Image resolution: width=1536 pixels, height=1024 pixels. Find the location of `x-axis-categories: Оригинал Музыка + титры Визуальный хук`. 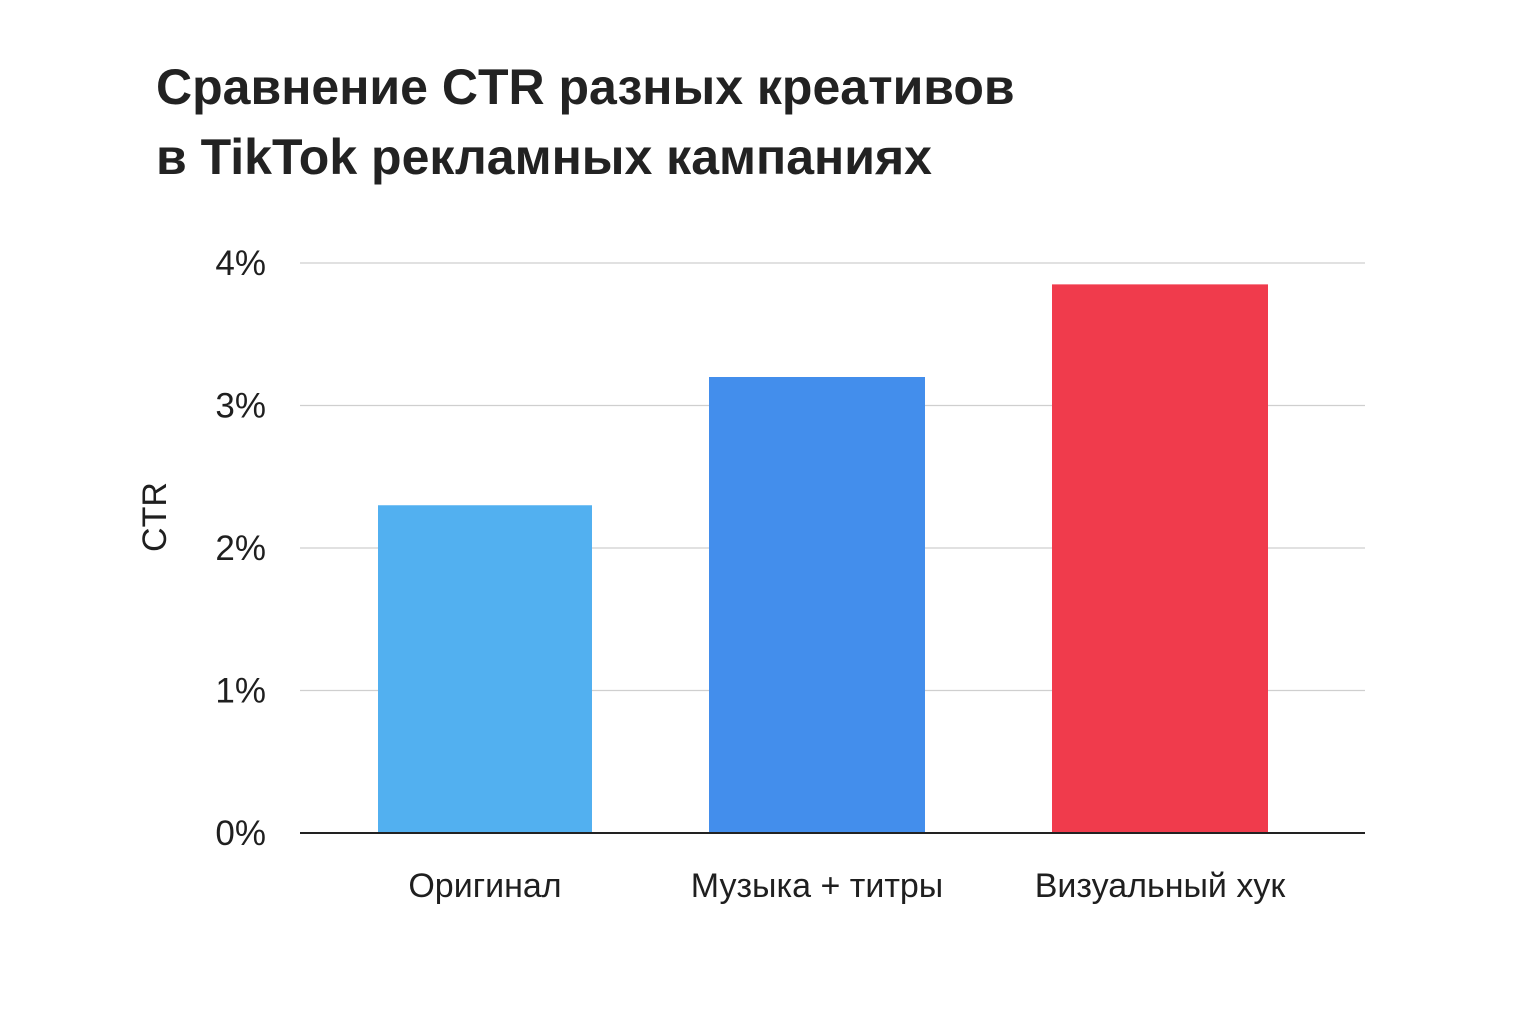

x-axis-categories: Оригинал Музыка + титры Визуальный хук is located at coordinates (847, 886).